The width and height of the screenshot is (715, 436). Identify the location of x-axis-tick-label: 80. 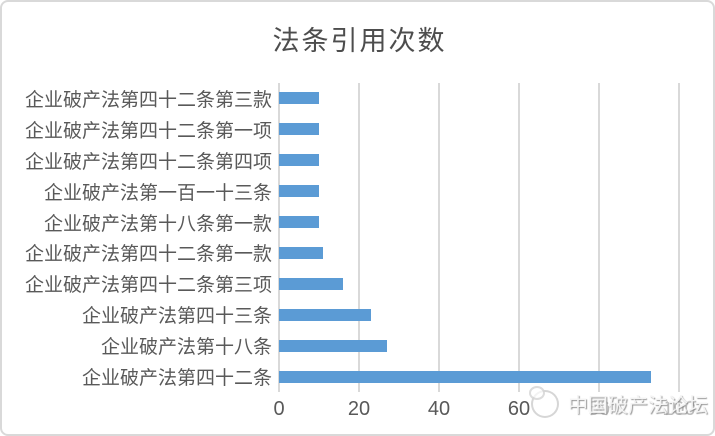
(599, 409).